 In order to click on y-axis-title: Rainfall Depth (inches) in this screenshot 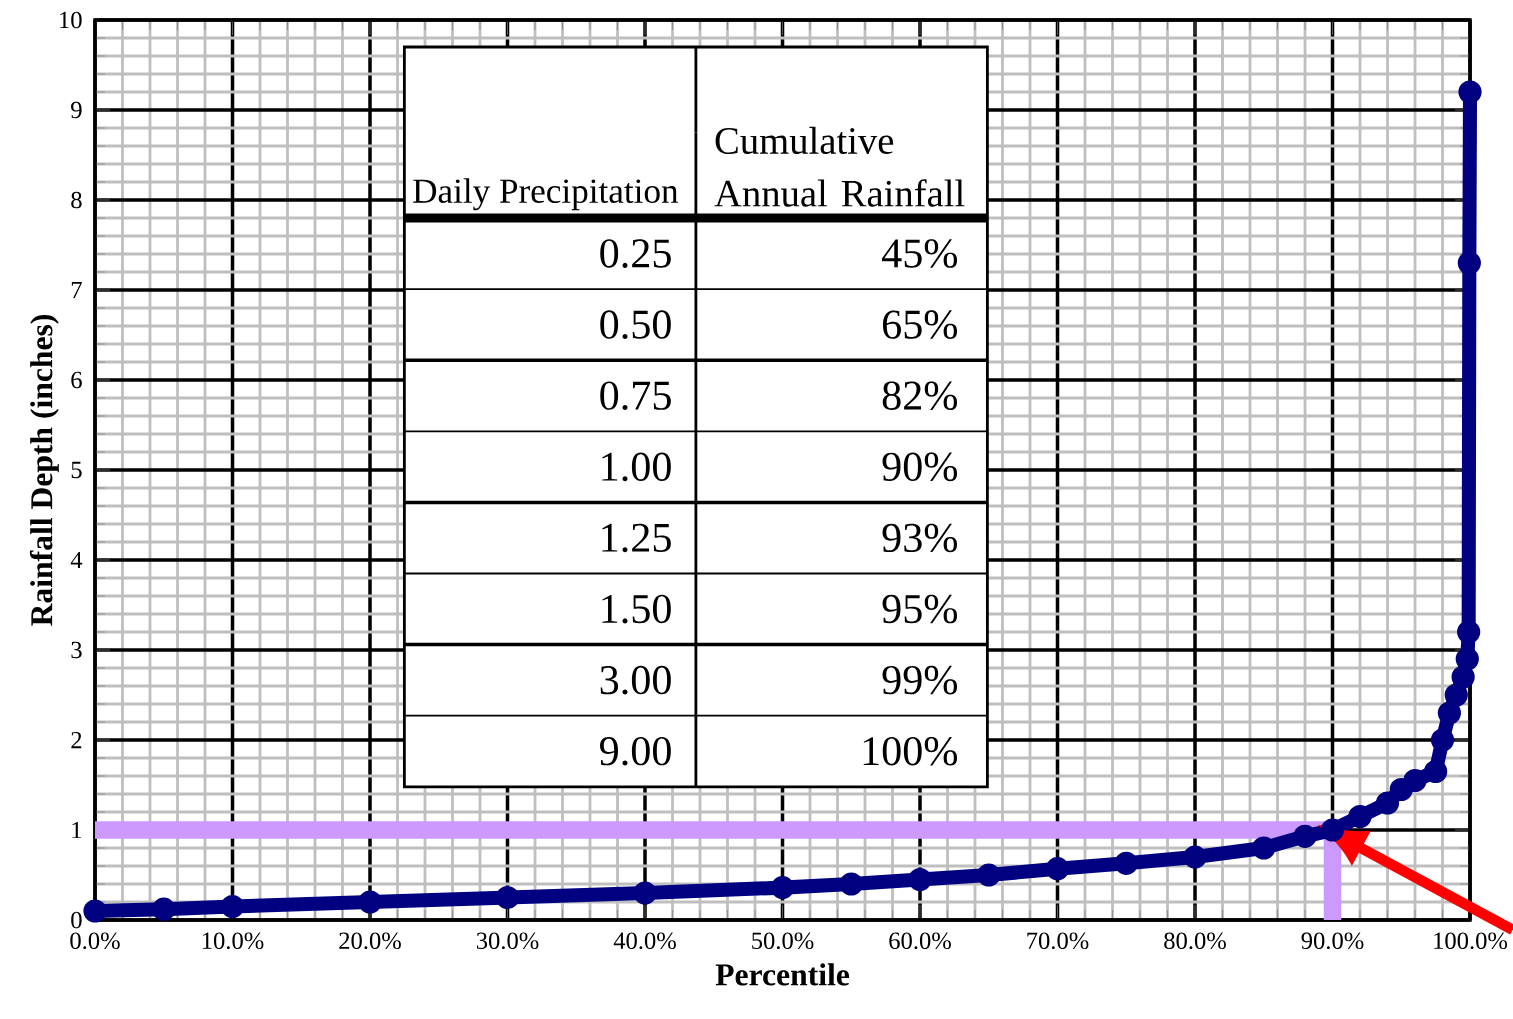, I will do `click(44, 470)`.